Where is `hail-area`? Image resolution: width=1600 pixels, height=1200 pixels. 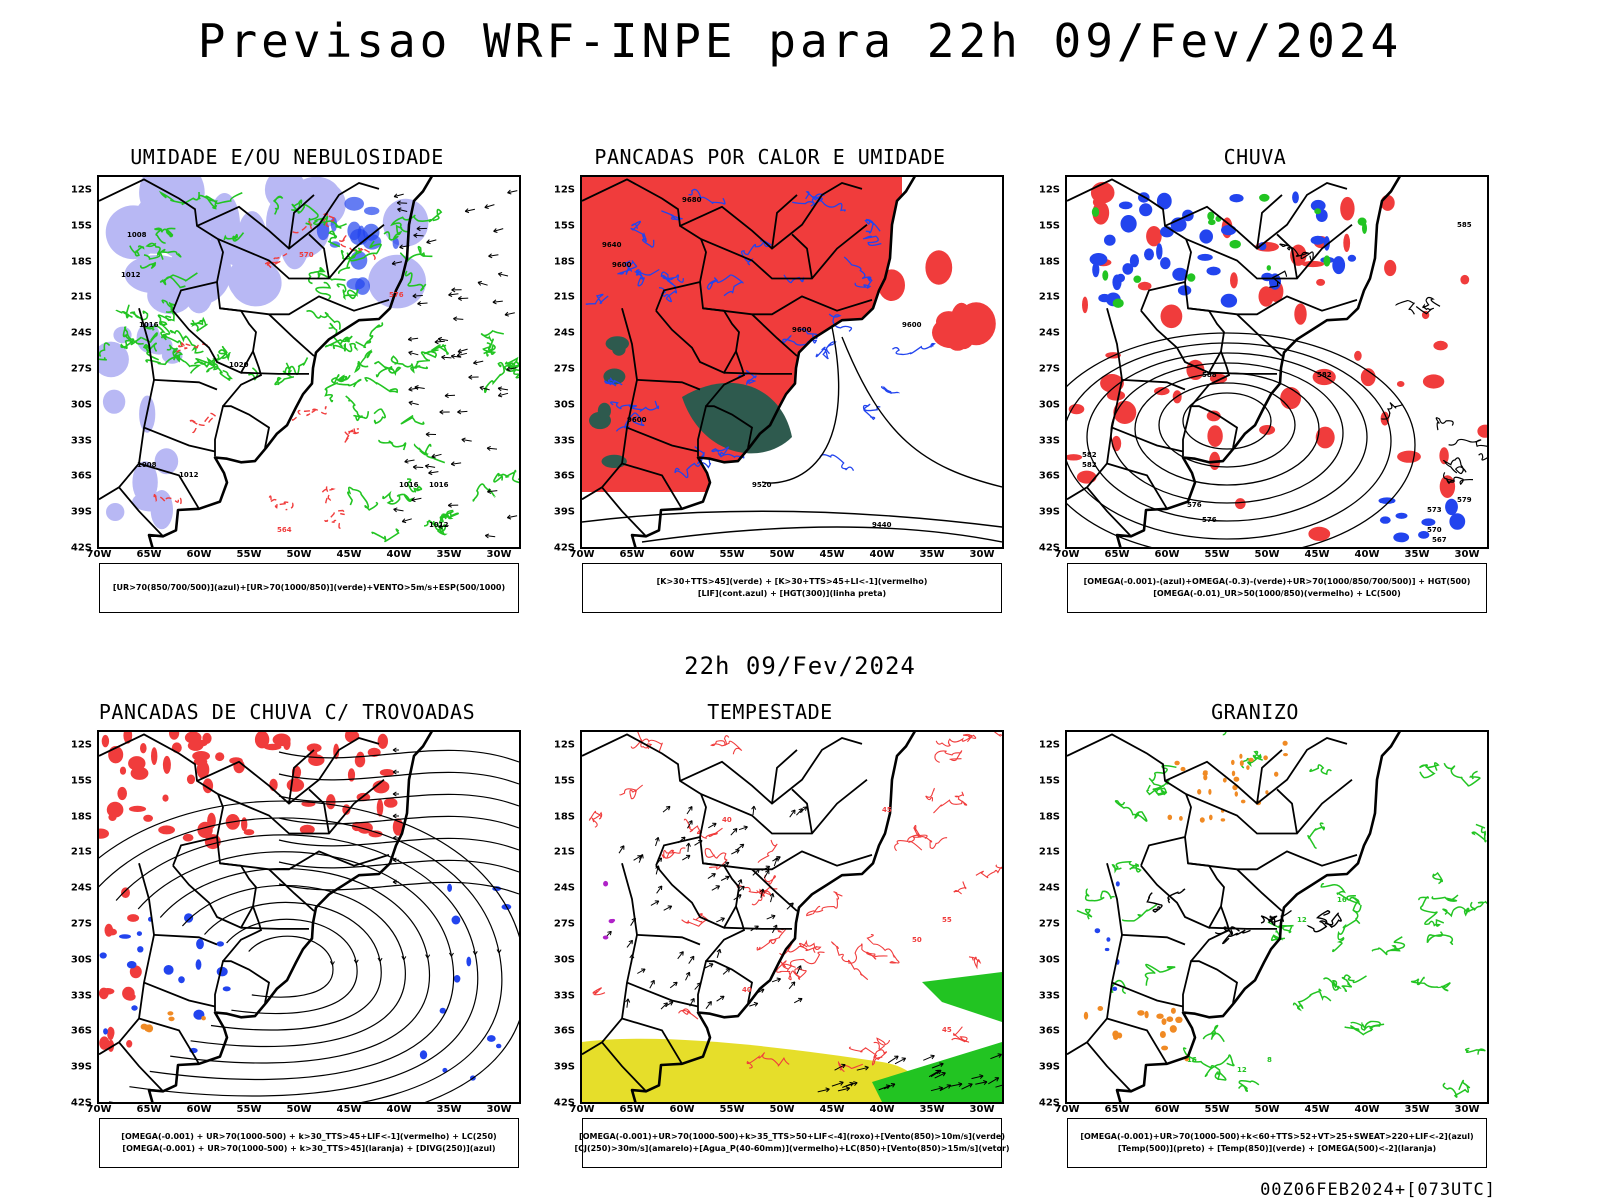
hail-area is located at coordinates (1117, 884).